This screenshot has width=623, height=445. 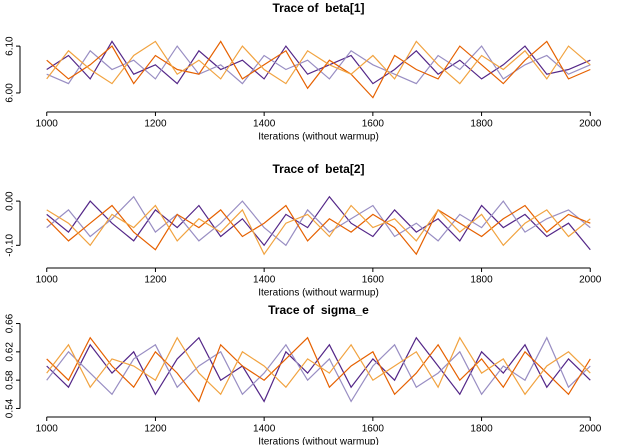 I want to click on panel-title: Trace of beta[1], so click(x=318, y=8).